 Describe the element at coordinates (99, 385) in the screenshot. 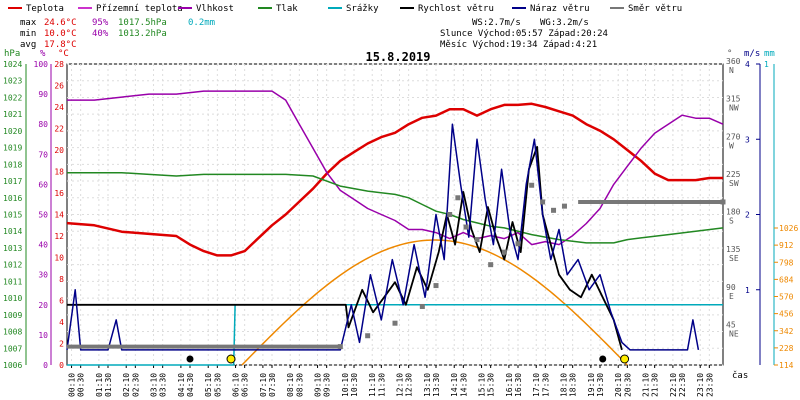

I see `time-tick-label: 01:10` at that location.